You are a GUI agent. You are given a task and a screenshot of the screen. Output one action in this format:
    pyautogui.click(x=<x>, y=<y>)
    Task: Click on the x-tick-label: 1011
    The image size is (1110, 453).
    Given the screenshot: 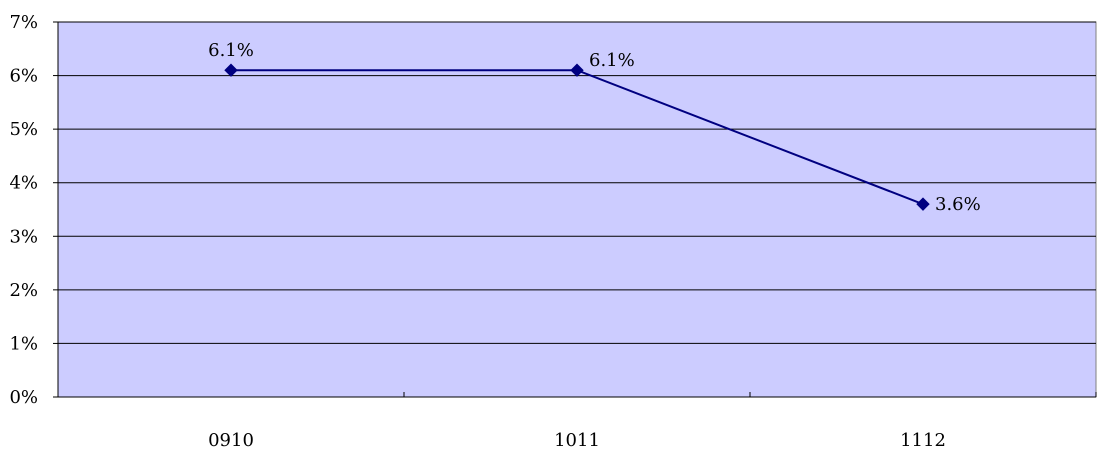 What is the action you would take?
    pyautogui.click(x=577, y=440)
    